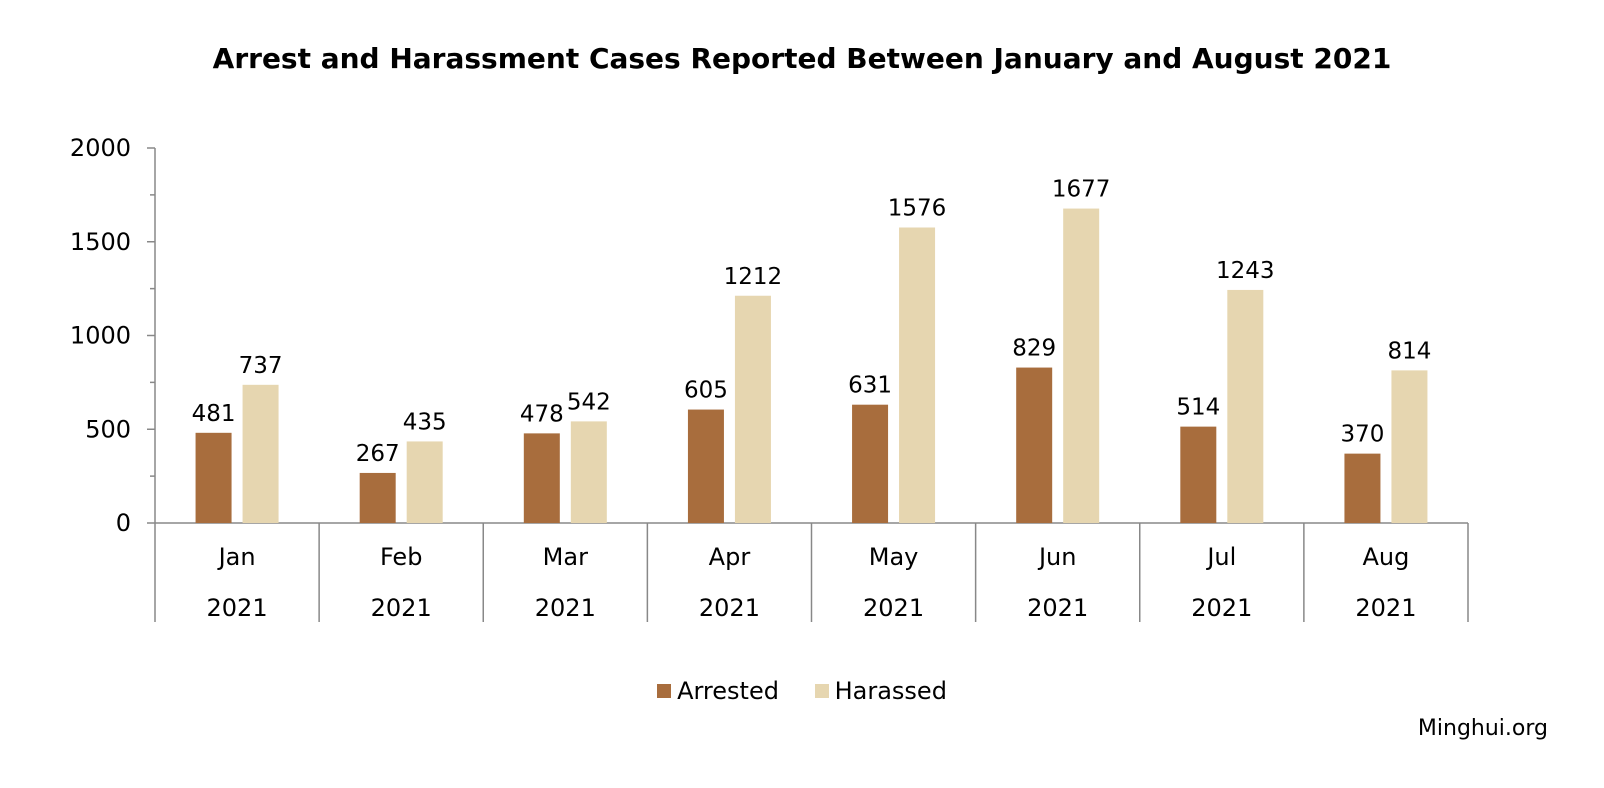 The image size is (1604, 788). I want to click on x-tick-label-month: Jun, so click(1057, 557).